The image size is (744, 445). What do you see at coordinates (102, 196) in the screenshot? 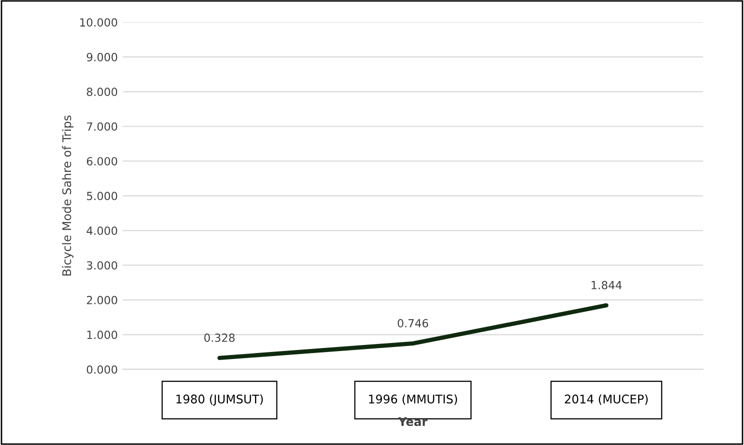
I see `y-tick-label: 5.000` at bounding box center [102, 196].